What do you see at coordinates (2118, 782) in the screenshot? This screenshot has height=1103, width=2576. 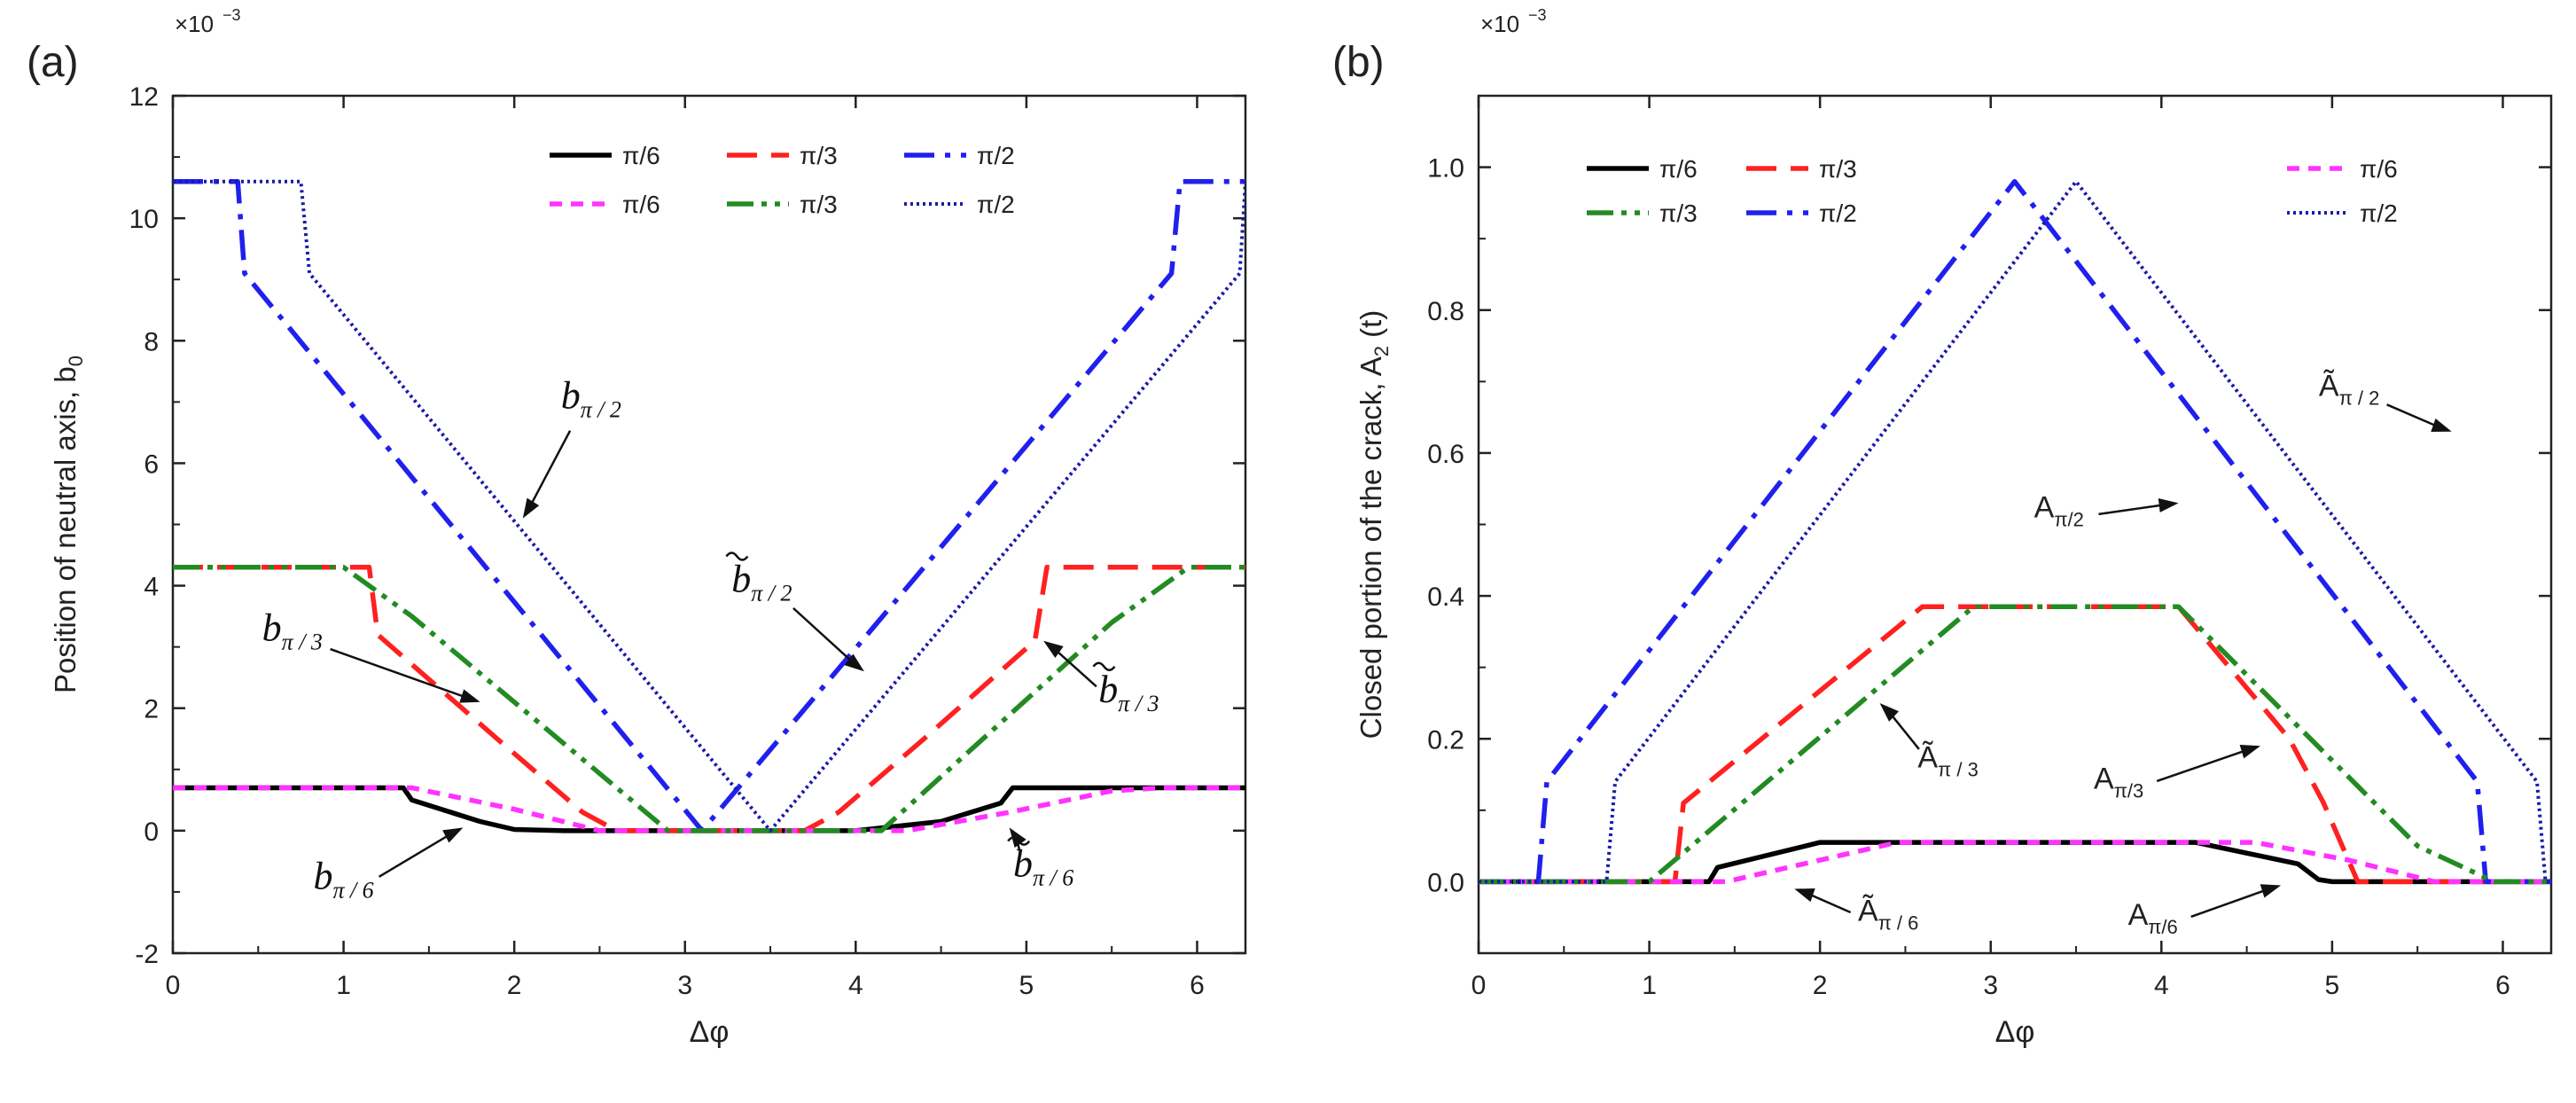 I see `annotation-label: Aπ/3` at bounding box center [2118, 782].